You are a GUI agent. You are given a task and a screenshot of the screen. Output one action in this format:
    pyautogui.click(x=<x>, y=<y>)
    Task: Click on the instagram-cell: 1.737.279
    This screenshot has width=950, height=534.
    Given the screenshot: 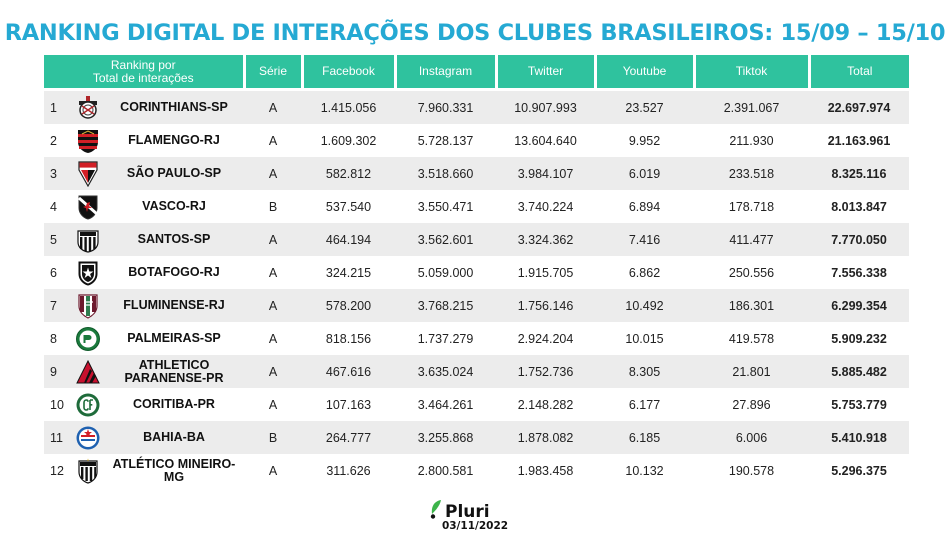 What is the action you would take?
    pyautogui.click(x=445, y=338)
    